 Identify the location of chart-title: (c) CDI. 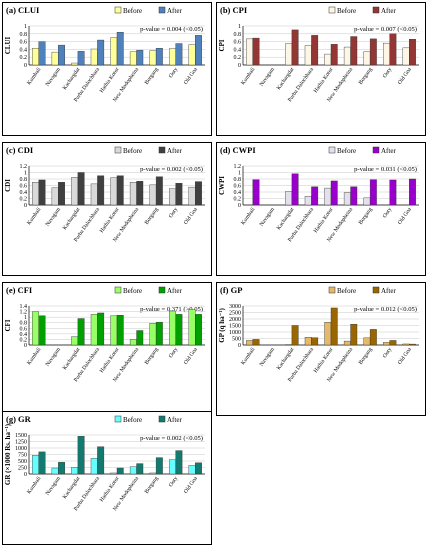
(20, 150).